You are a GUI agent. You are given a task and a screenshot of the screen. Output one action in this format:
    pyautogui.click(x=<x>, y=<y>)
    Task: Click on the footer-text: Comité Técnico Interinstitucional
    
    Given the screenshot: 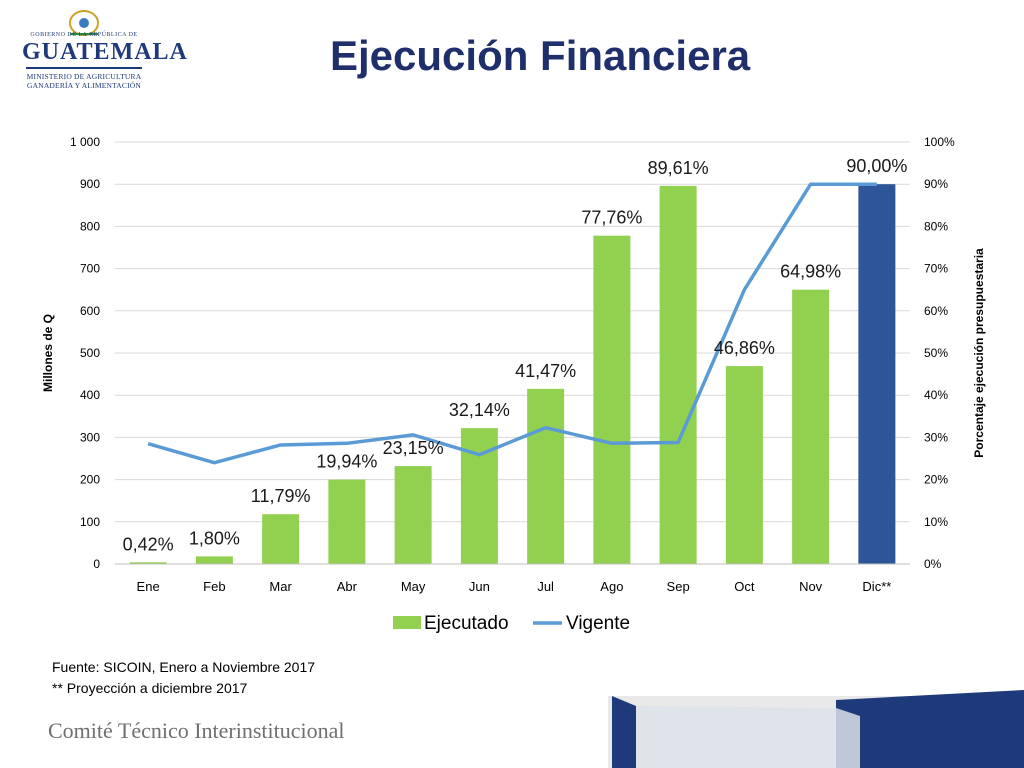 What is the action you would take?
    pyautogui.click(x=196, y=730)
    